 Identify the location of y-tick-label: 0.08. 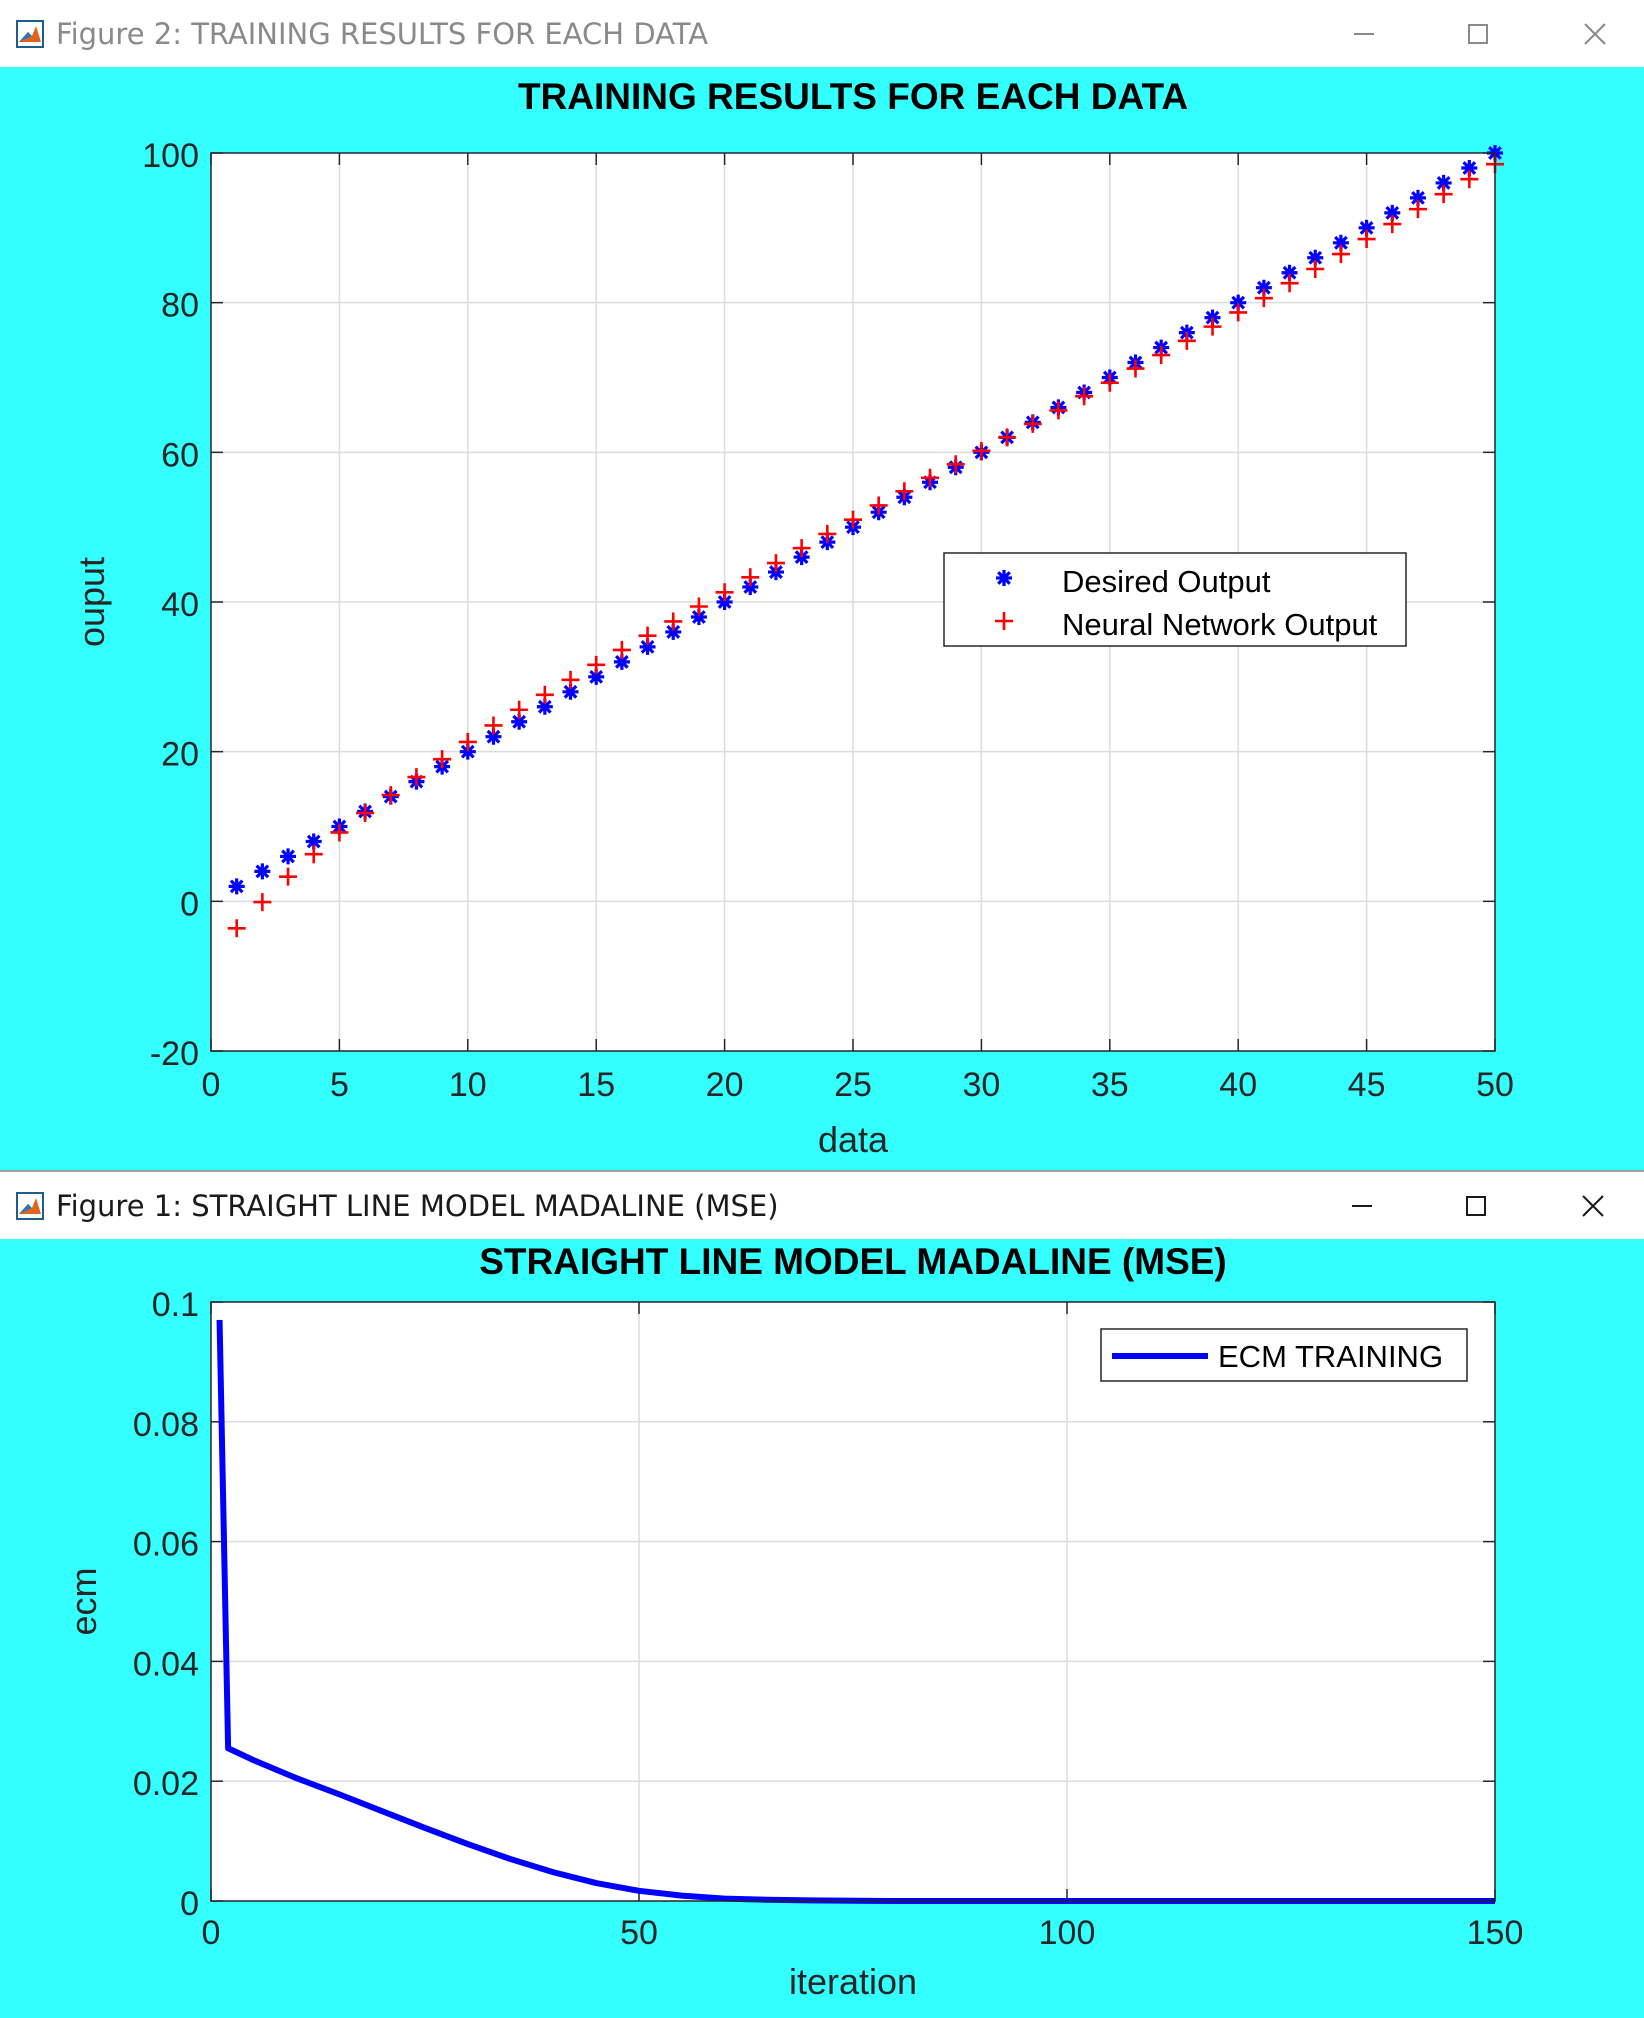
(166, 1425).